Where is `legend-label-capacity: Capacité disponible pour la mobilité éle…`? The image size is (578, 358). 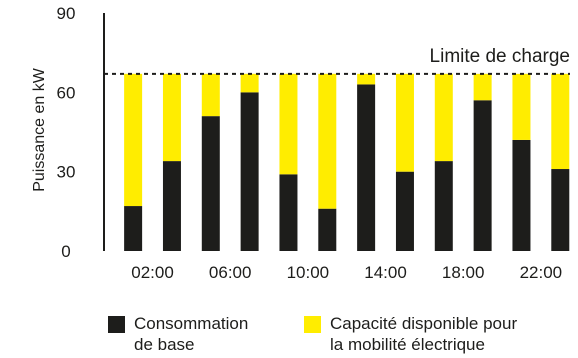
legend-label-capacity: Capacité disponible pour la mobilité éle… is located at coordinates (424, 334).